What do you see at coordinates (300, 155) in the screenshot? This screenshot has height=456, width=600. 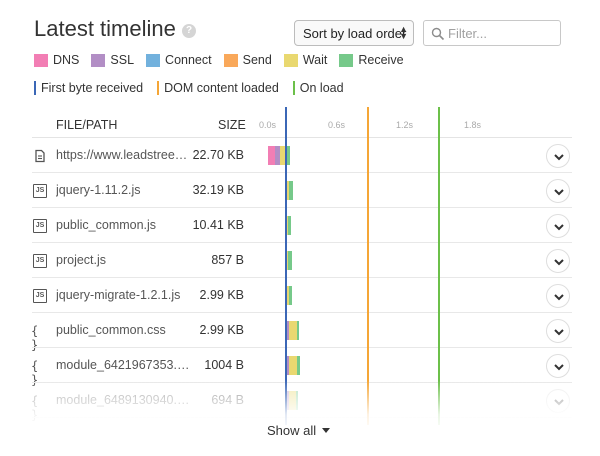 I see `table-row: https://www.leadstree… 22.70 KB` at bounding box center [300, 155].